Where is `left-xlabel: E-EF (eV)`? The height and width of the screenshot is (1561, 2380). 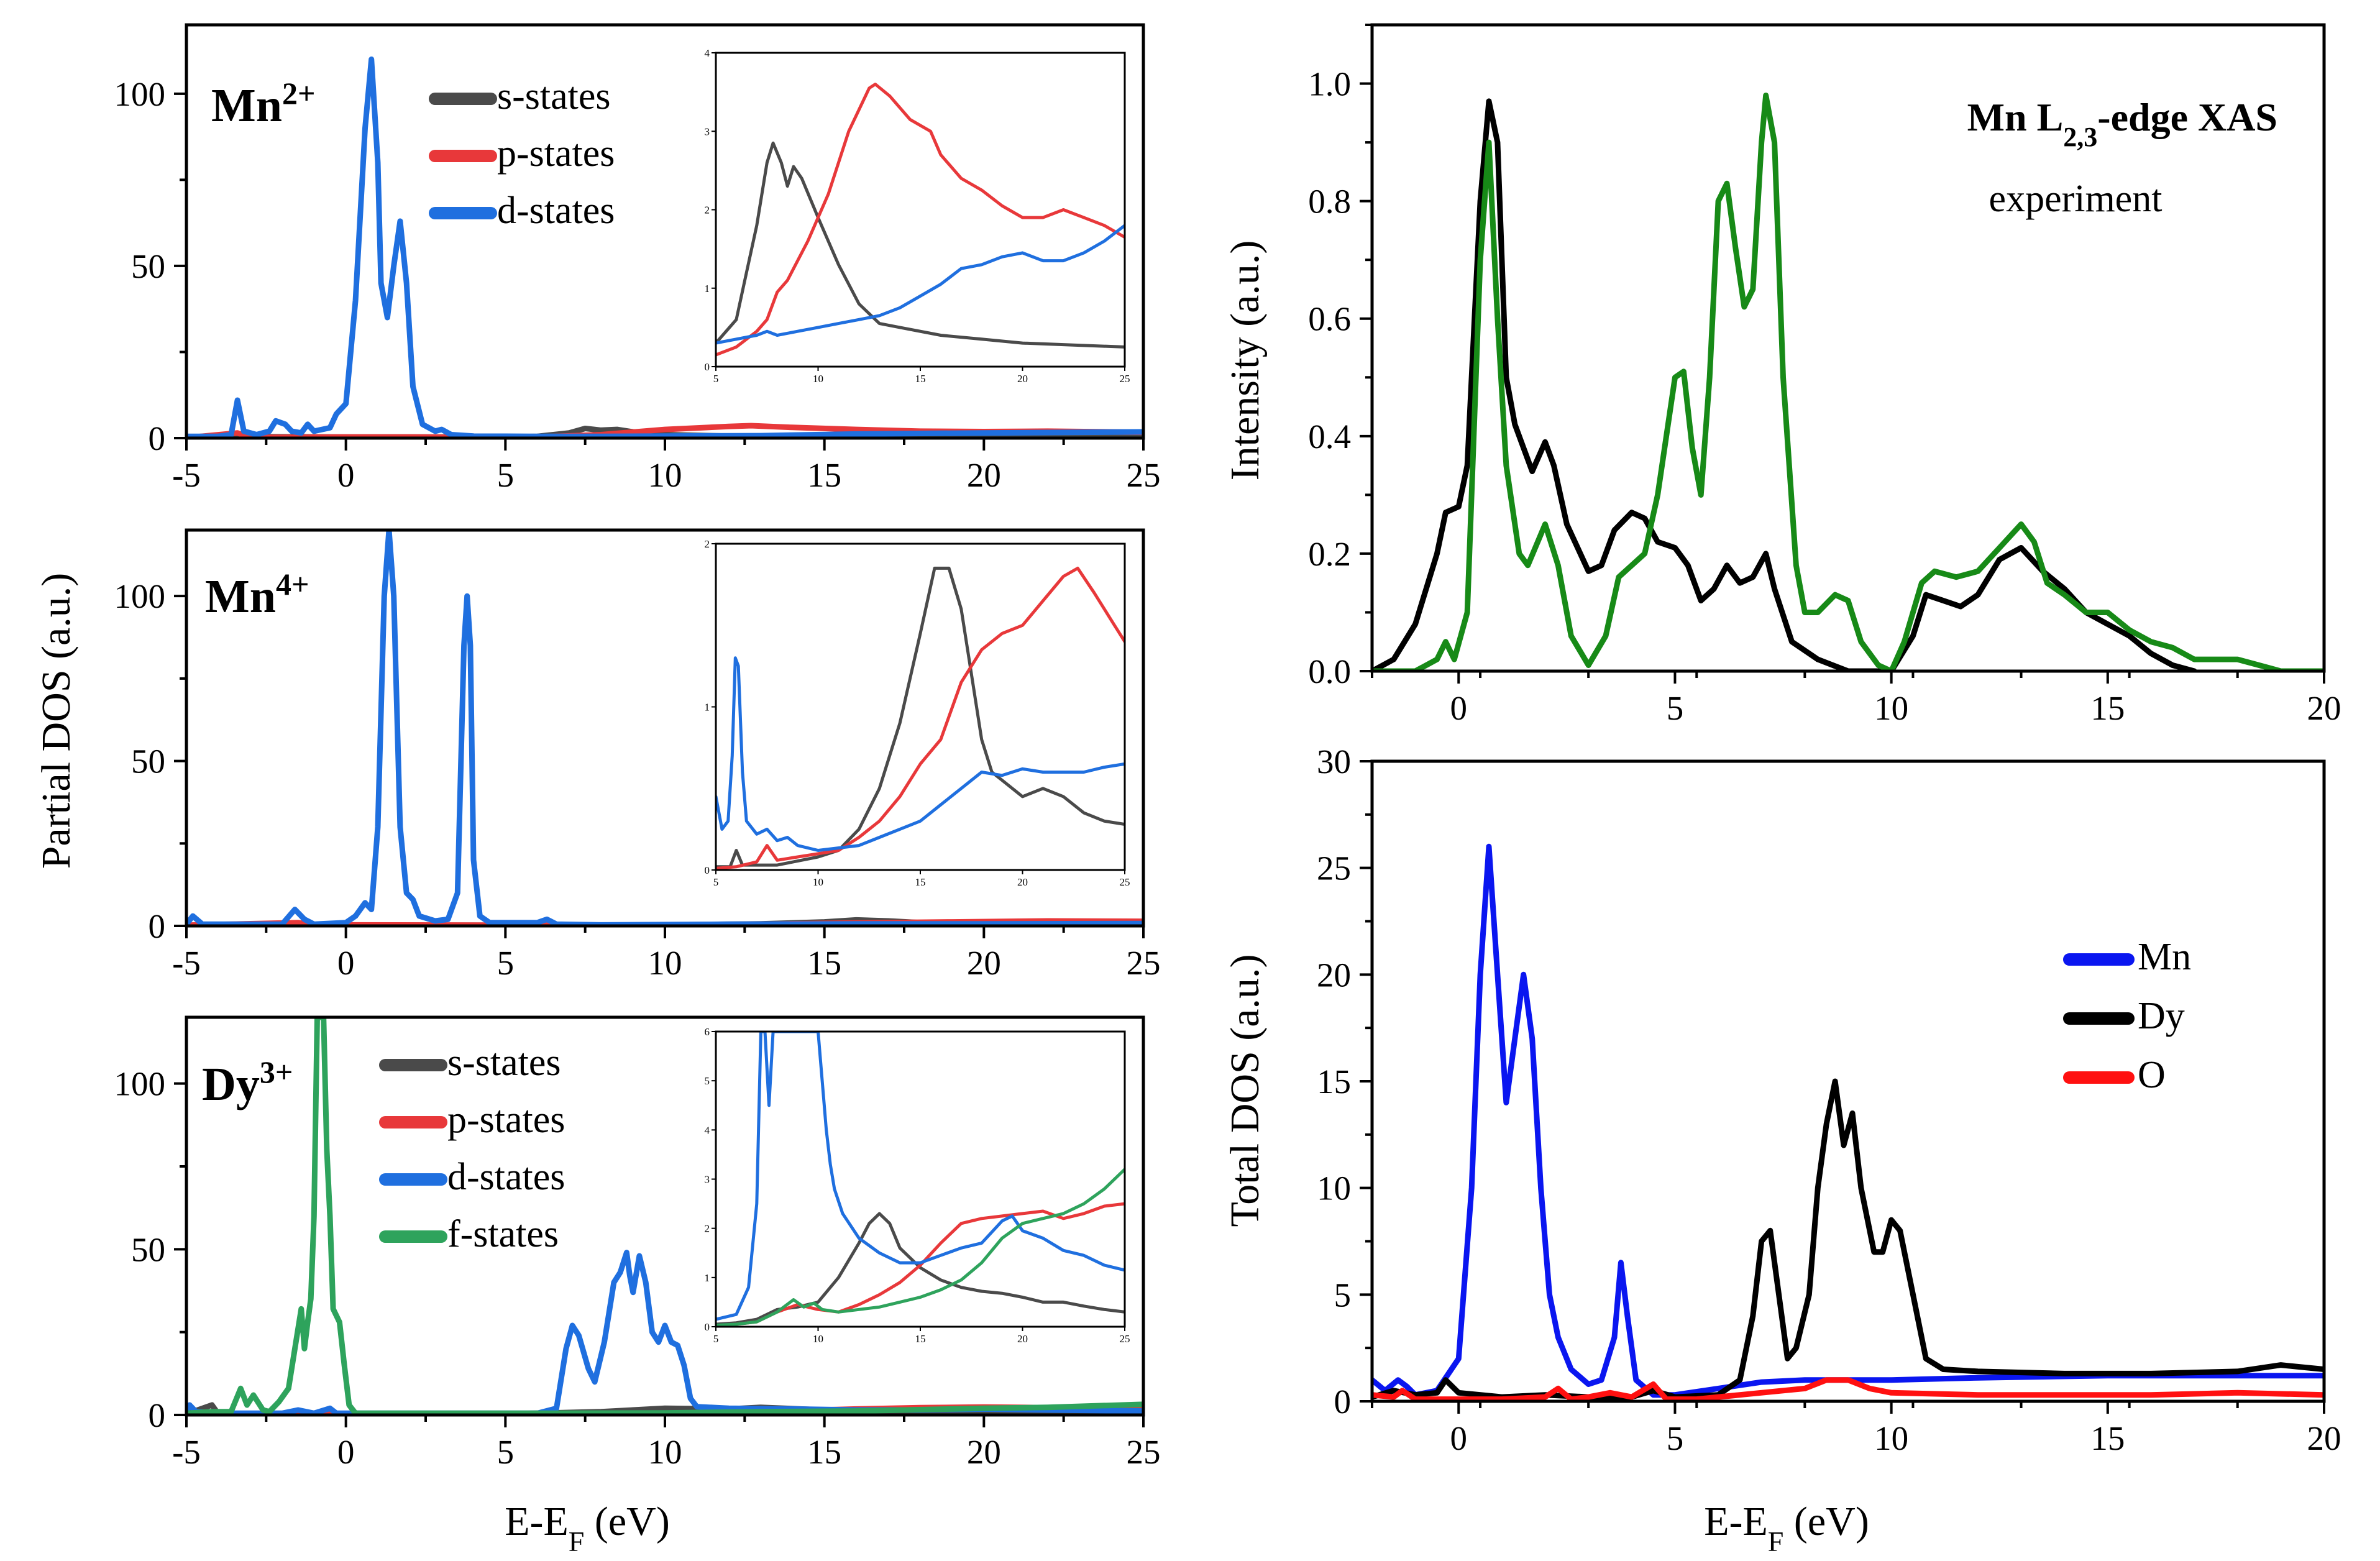
left-xlabel: E-EF (eV) is located at coordinates (587, 1528).